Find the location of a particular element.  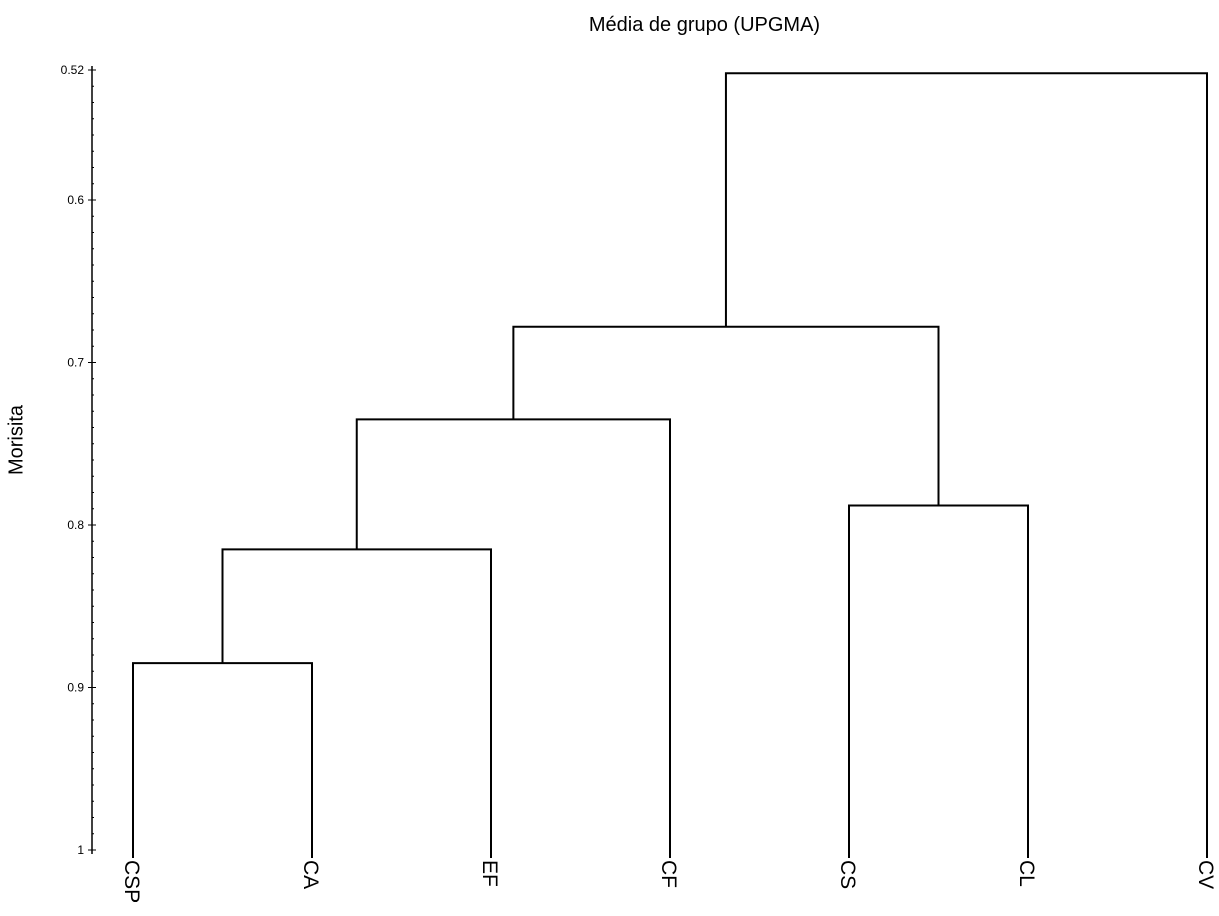

leaf-label: CL is located at coordinates (1026, 873).